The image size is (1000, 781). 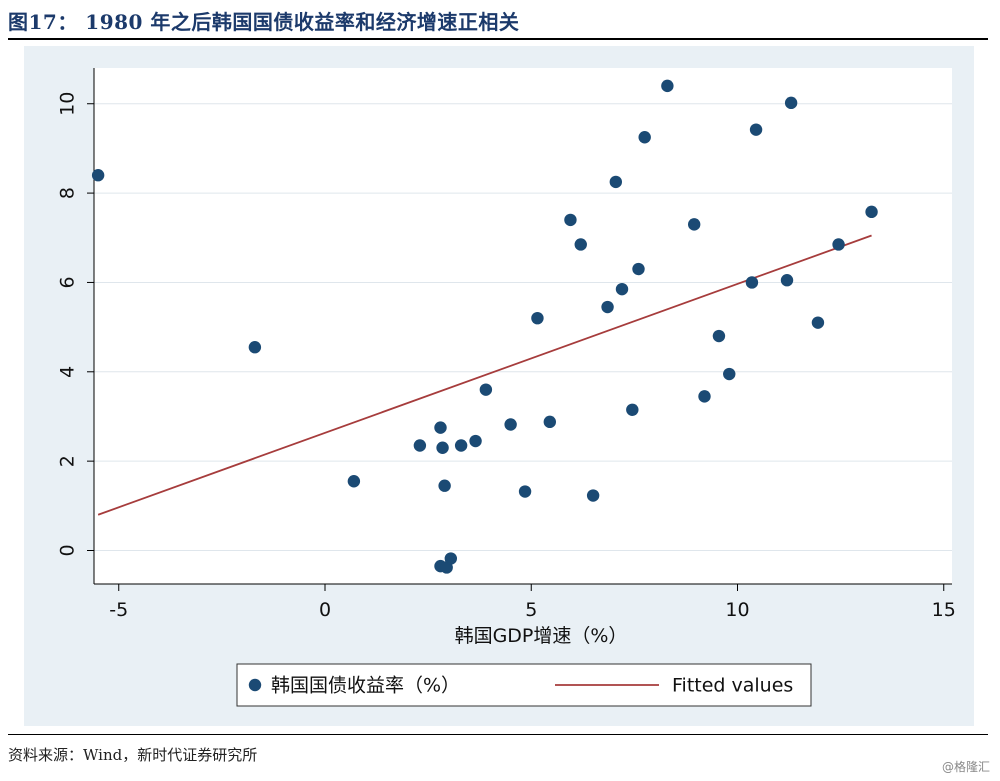 I want to click on source-note: 资料来源：Wind，新时代证券研究所, so click(x=133, y=755).